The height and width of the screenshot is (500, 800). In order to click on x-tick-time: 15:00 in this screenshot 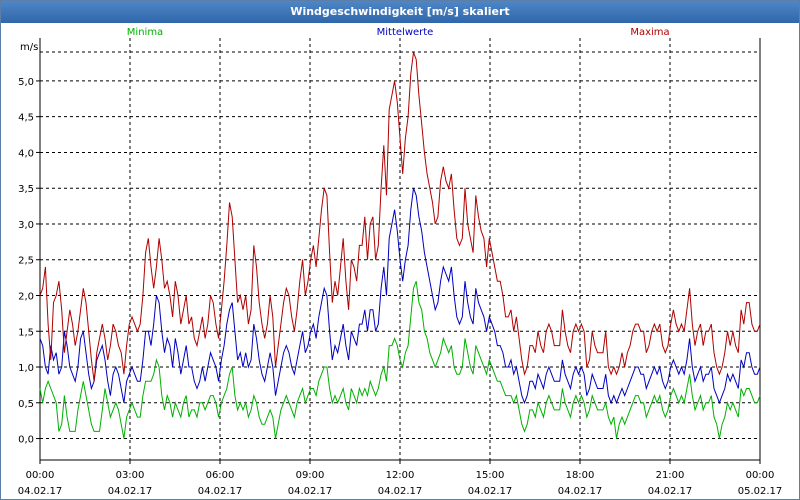, I will do `click(490, 475)`.